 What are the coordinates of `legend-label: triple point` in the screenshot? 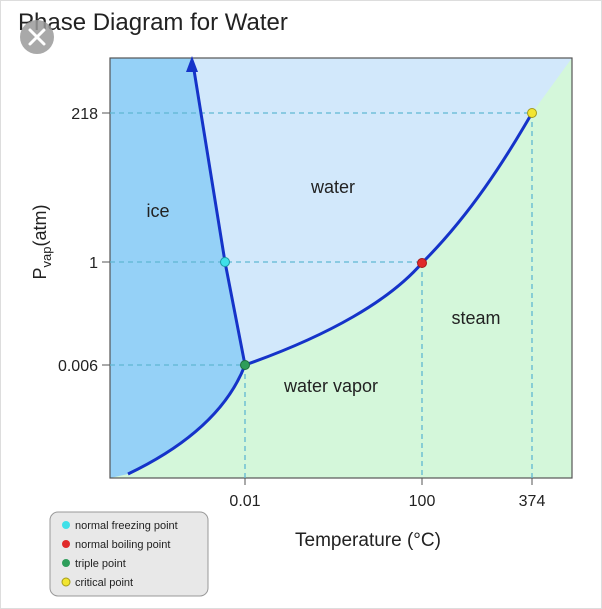 It's located at (100, 564).